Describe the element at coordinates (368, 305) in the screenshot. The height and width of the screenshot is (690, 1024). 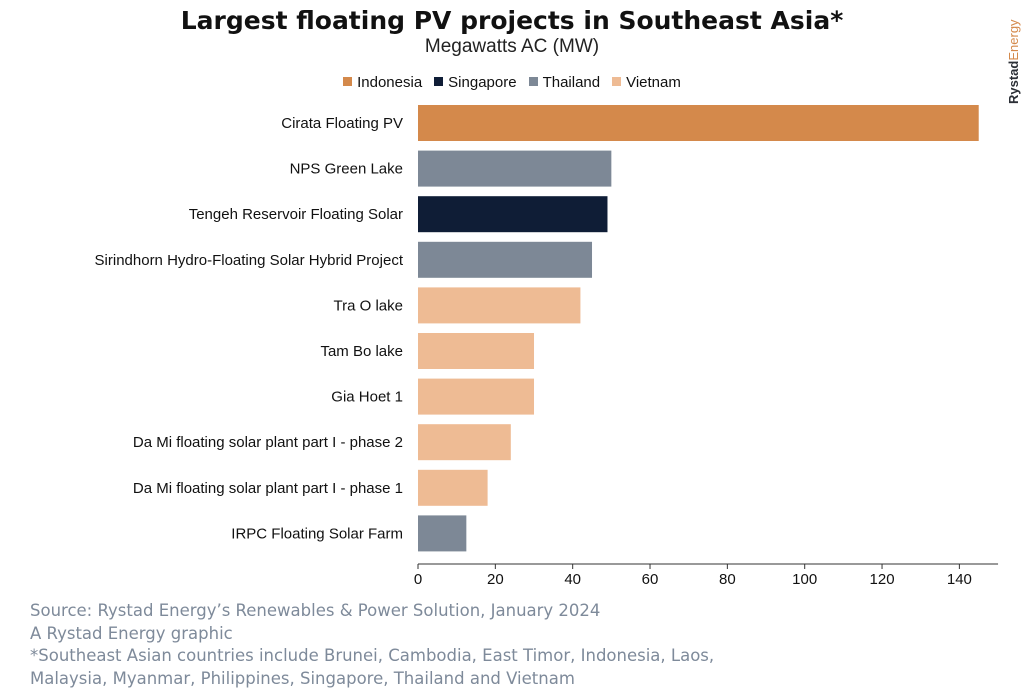
I see `category-label: Tra O lake` at that location.